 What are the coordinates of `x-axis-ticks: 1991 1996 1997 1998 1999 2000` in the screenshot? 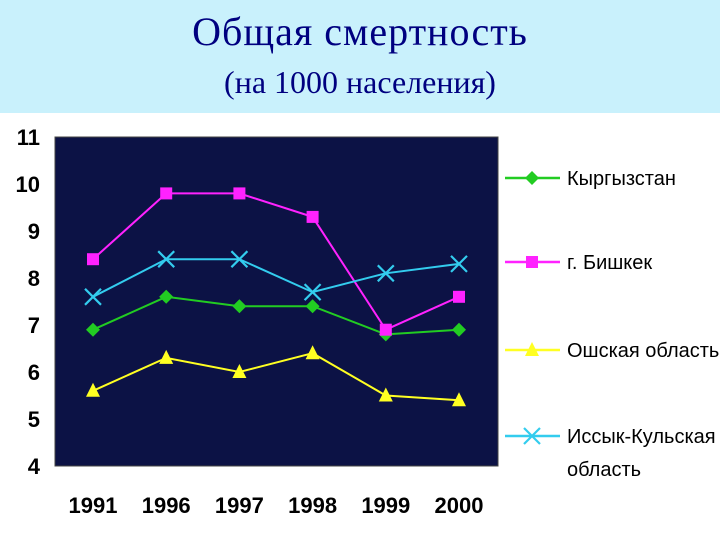 It's located at (276, 505).